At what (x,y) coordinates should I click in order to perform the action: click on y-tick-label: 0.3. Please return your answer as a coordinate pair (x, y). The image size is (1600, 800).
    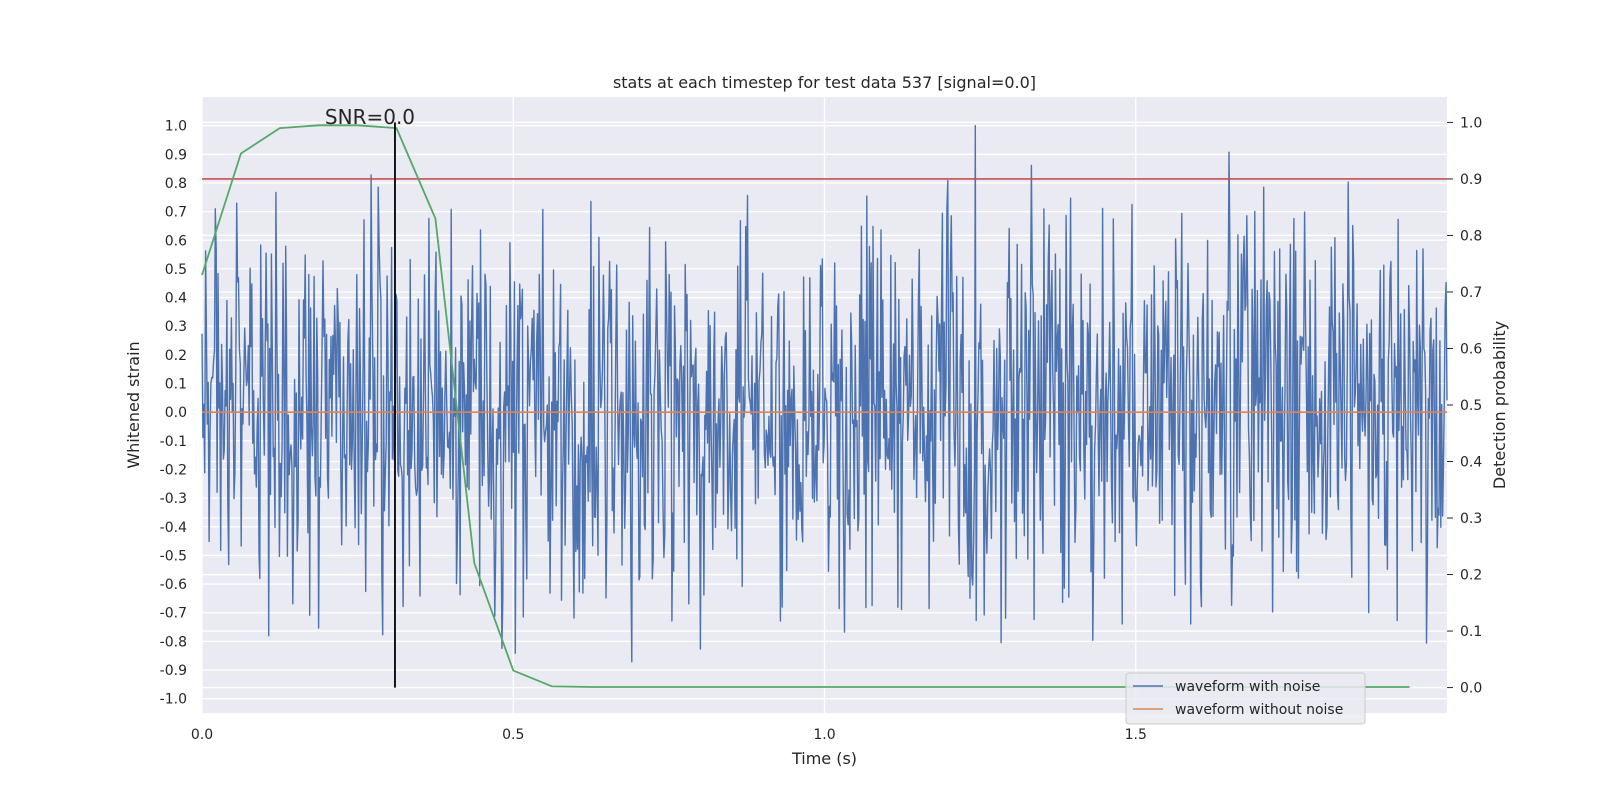
    Looking at the image, I should click on (176, 327).